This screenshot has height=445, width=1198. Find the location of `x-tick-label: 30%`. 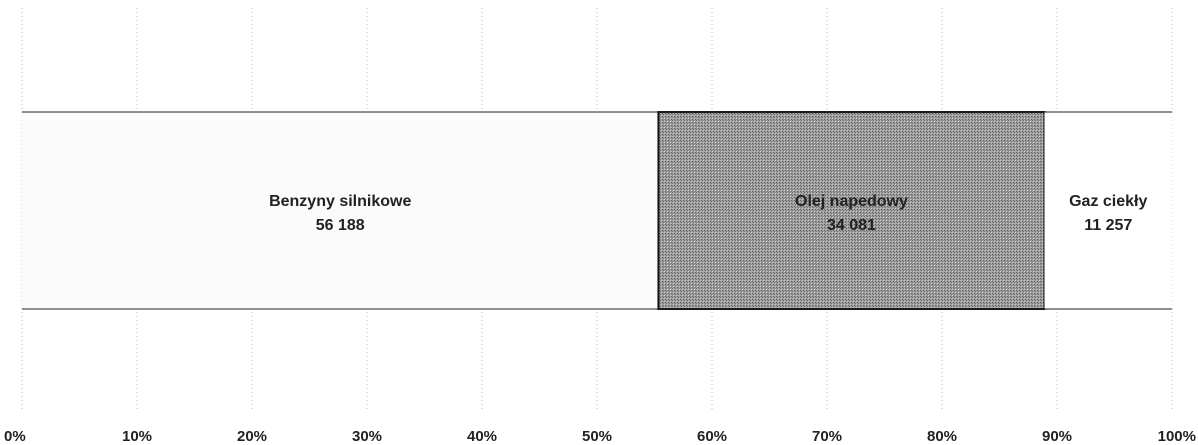

x-tick-label: 30% is located at coordinates (367, 436).